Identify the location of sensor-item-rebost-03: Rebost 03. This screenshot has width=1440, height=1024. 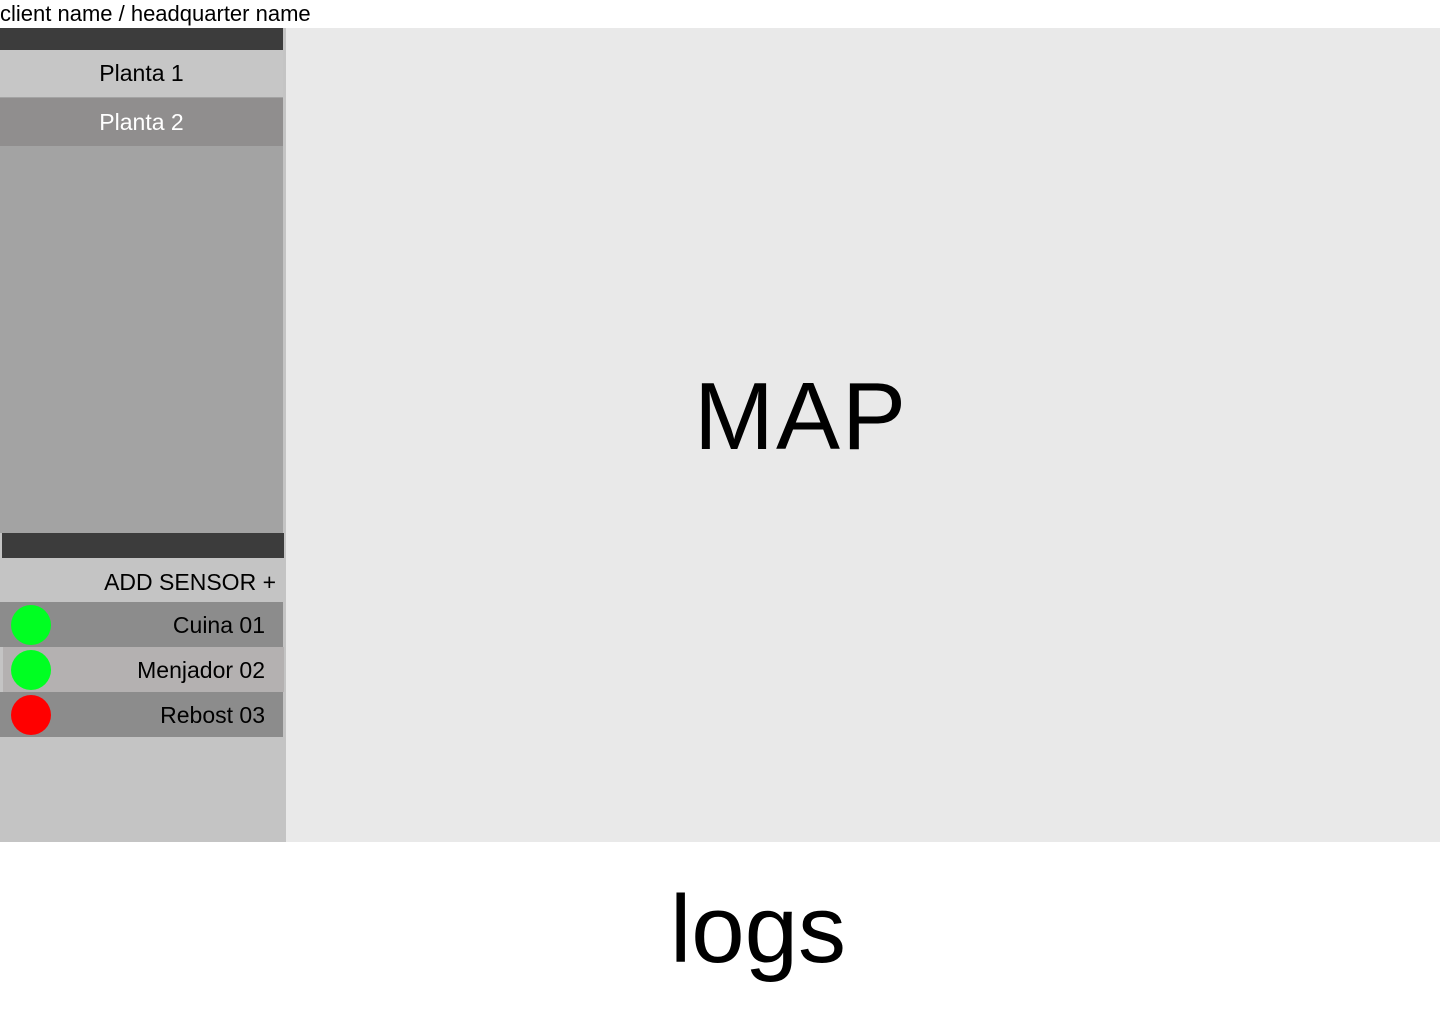
(141, 714).